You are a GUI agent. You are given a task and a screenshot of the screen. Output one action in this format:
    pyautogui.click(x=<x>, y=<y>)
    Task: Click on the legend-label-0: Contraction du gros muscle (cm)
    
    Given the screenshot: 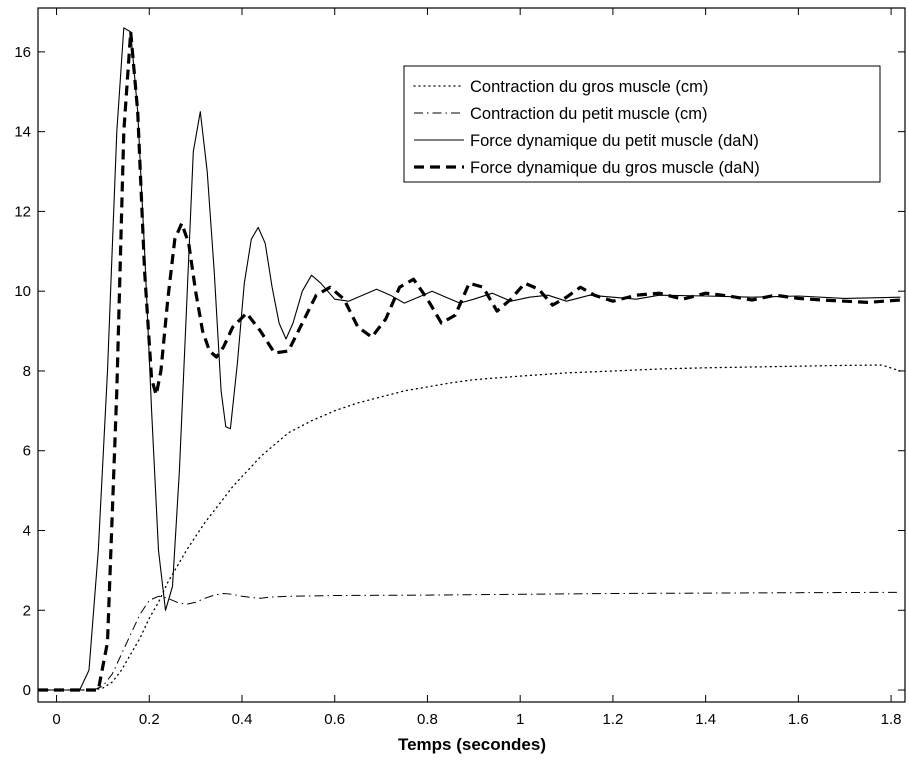 What is the action you would take?
    pyautogui.click(x=589, y=87)
    